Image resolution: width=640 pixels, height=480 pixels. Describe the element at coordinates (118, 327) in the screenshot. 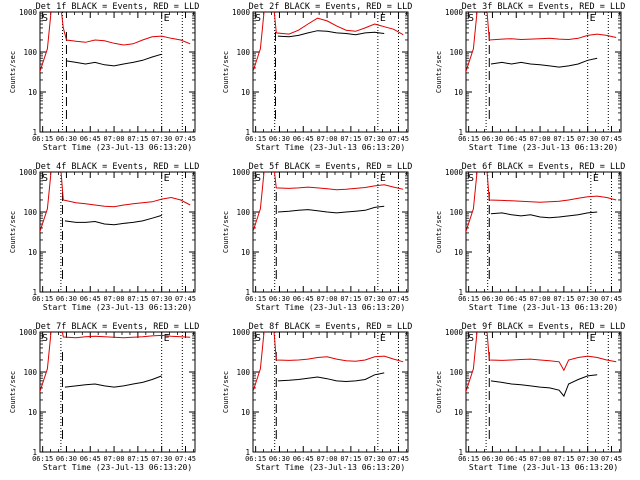

I see `panel-title: Det 7f BLACK = Events, RED = LLD` at that location.